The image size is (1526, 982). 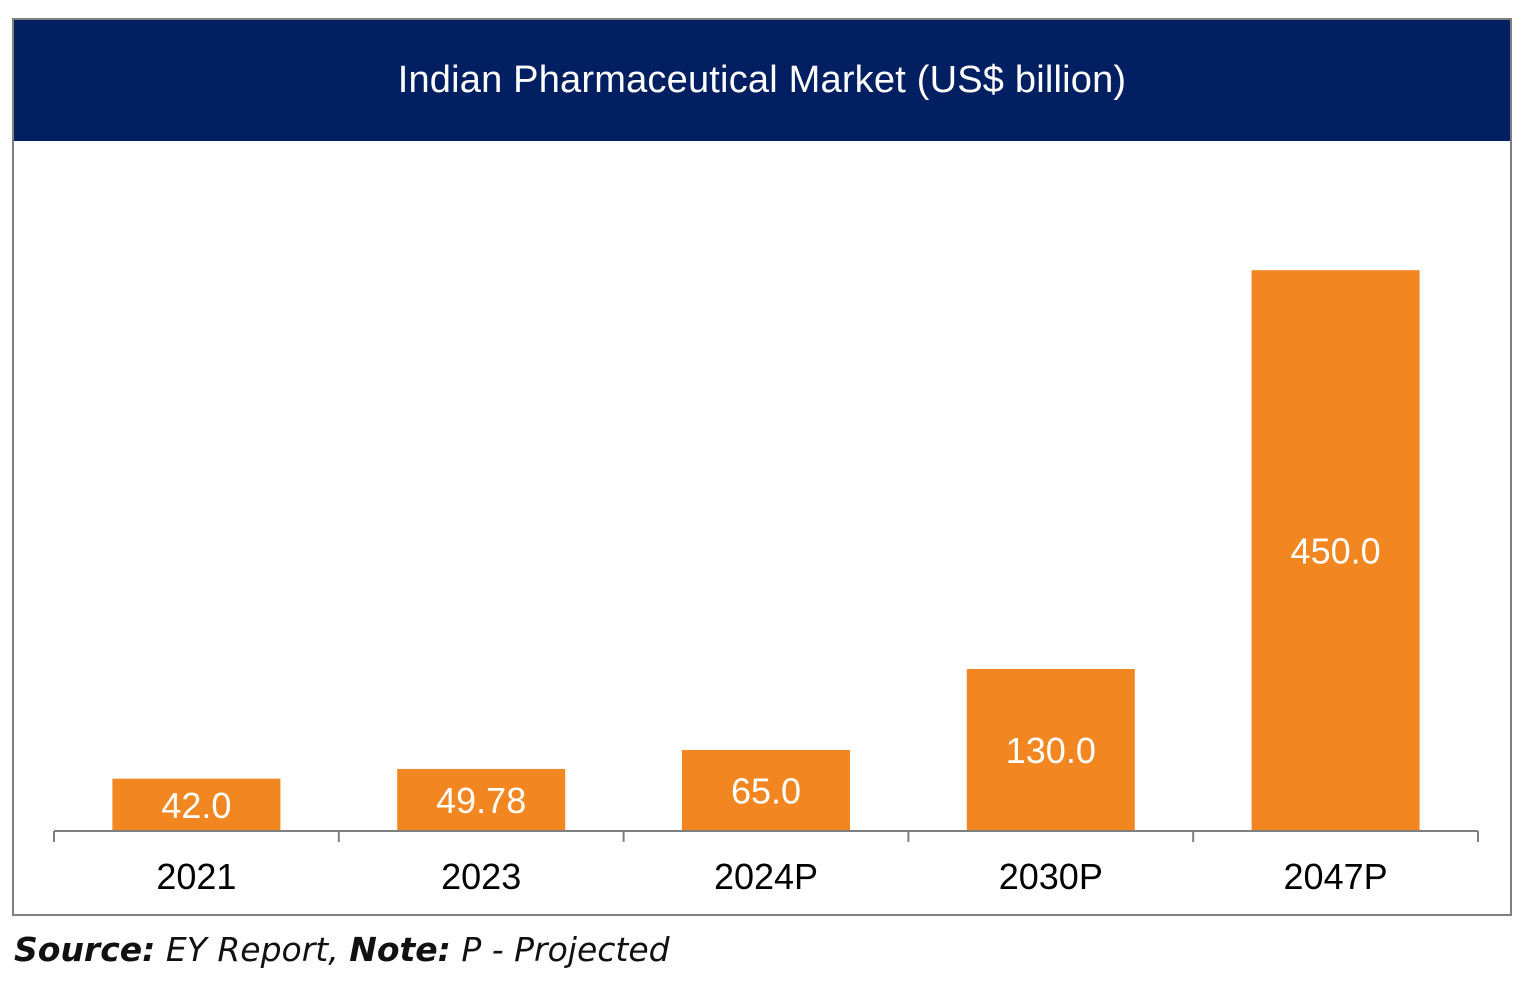 I want to click on data-label-2021: 42.0, so click(x=196, y=805).